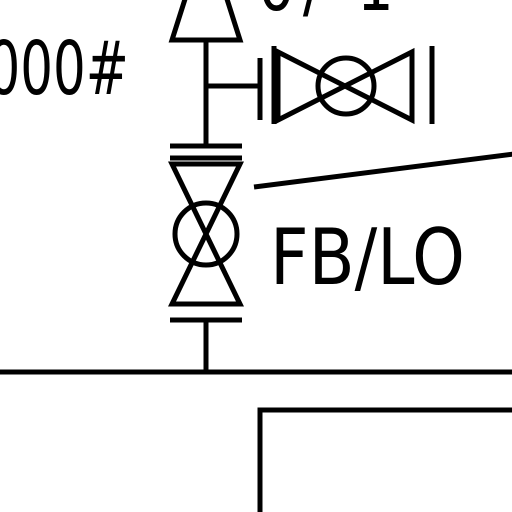 Image resolution: width=512 pixels, height=512 pixels. I want to click on main-valve-ball-icon, so click(206, 234).